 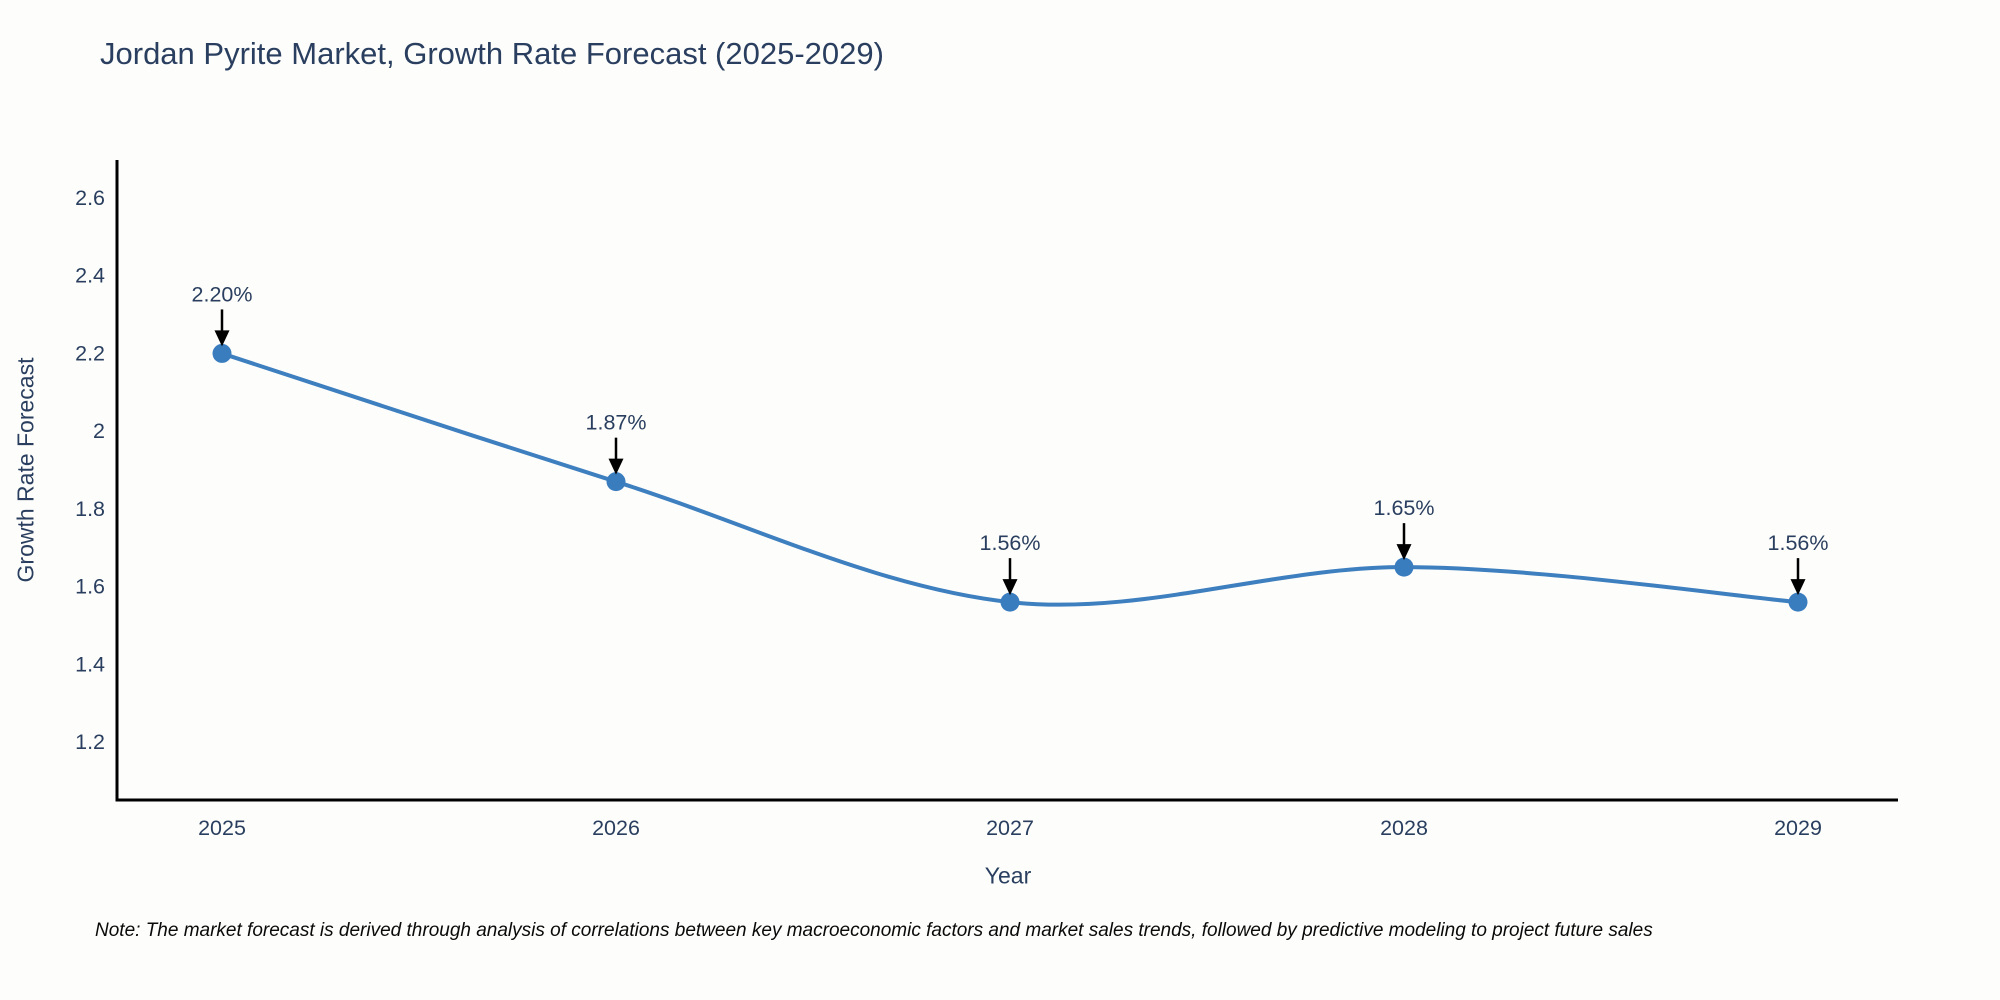 I want to click on y-tick-label: 1.8, so click(x=90, y=509).